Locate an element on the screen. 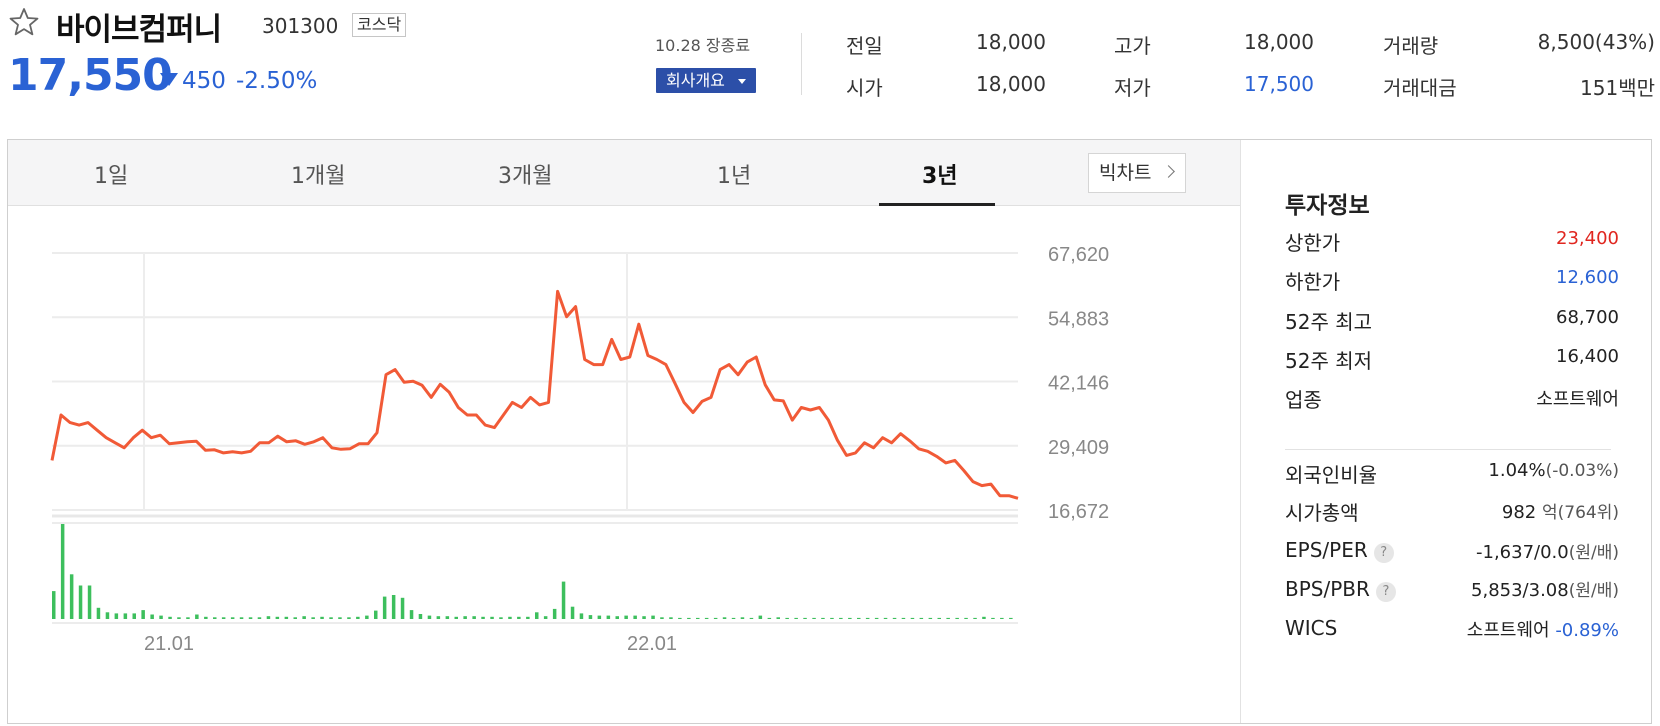  market-close-status: 10.28 장종료 is located at coordinates (703, 45).